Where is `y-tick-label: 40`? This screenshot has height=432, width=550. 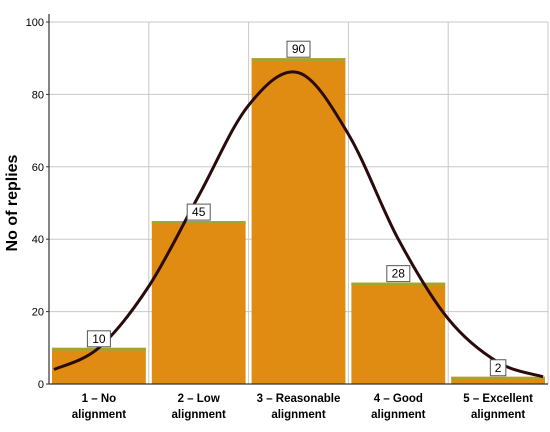 y-tick-label: 40 is located at coordinates (38, 240).